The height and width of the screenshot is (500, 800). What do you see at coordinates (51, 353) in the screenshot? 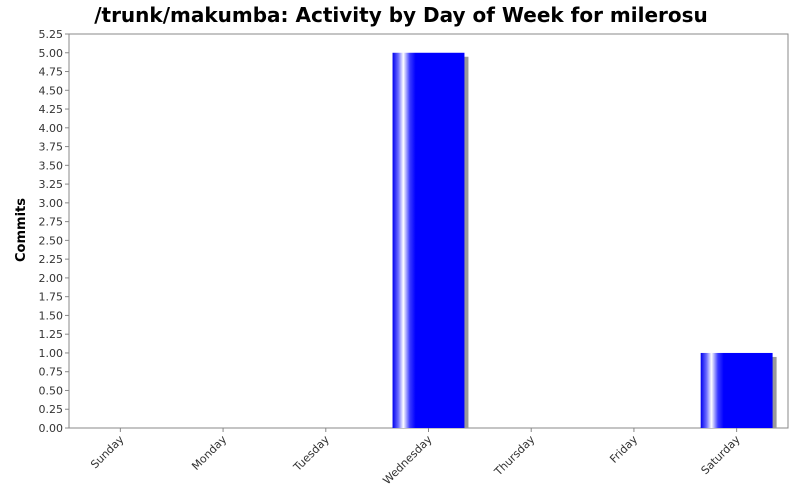
I see `y-tick-label: 1.00` at bounding box center [51, 353].